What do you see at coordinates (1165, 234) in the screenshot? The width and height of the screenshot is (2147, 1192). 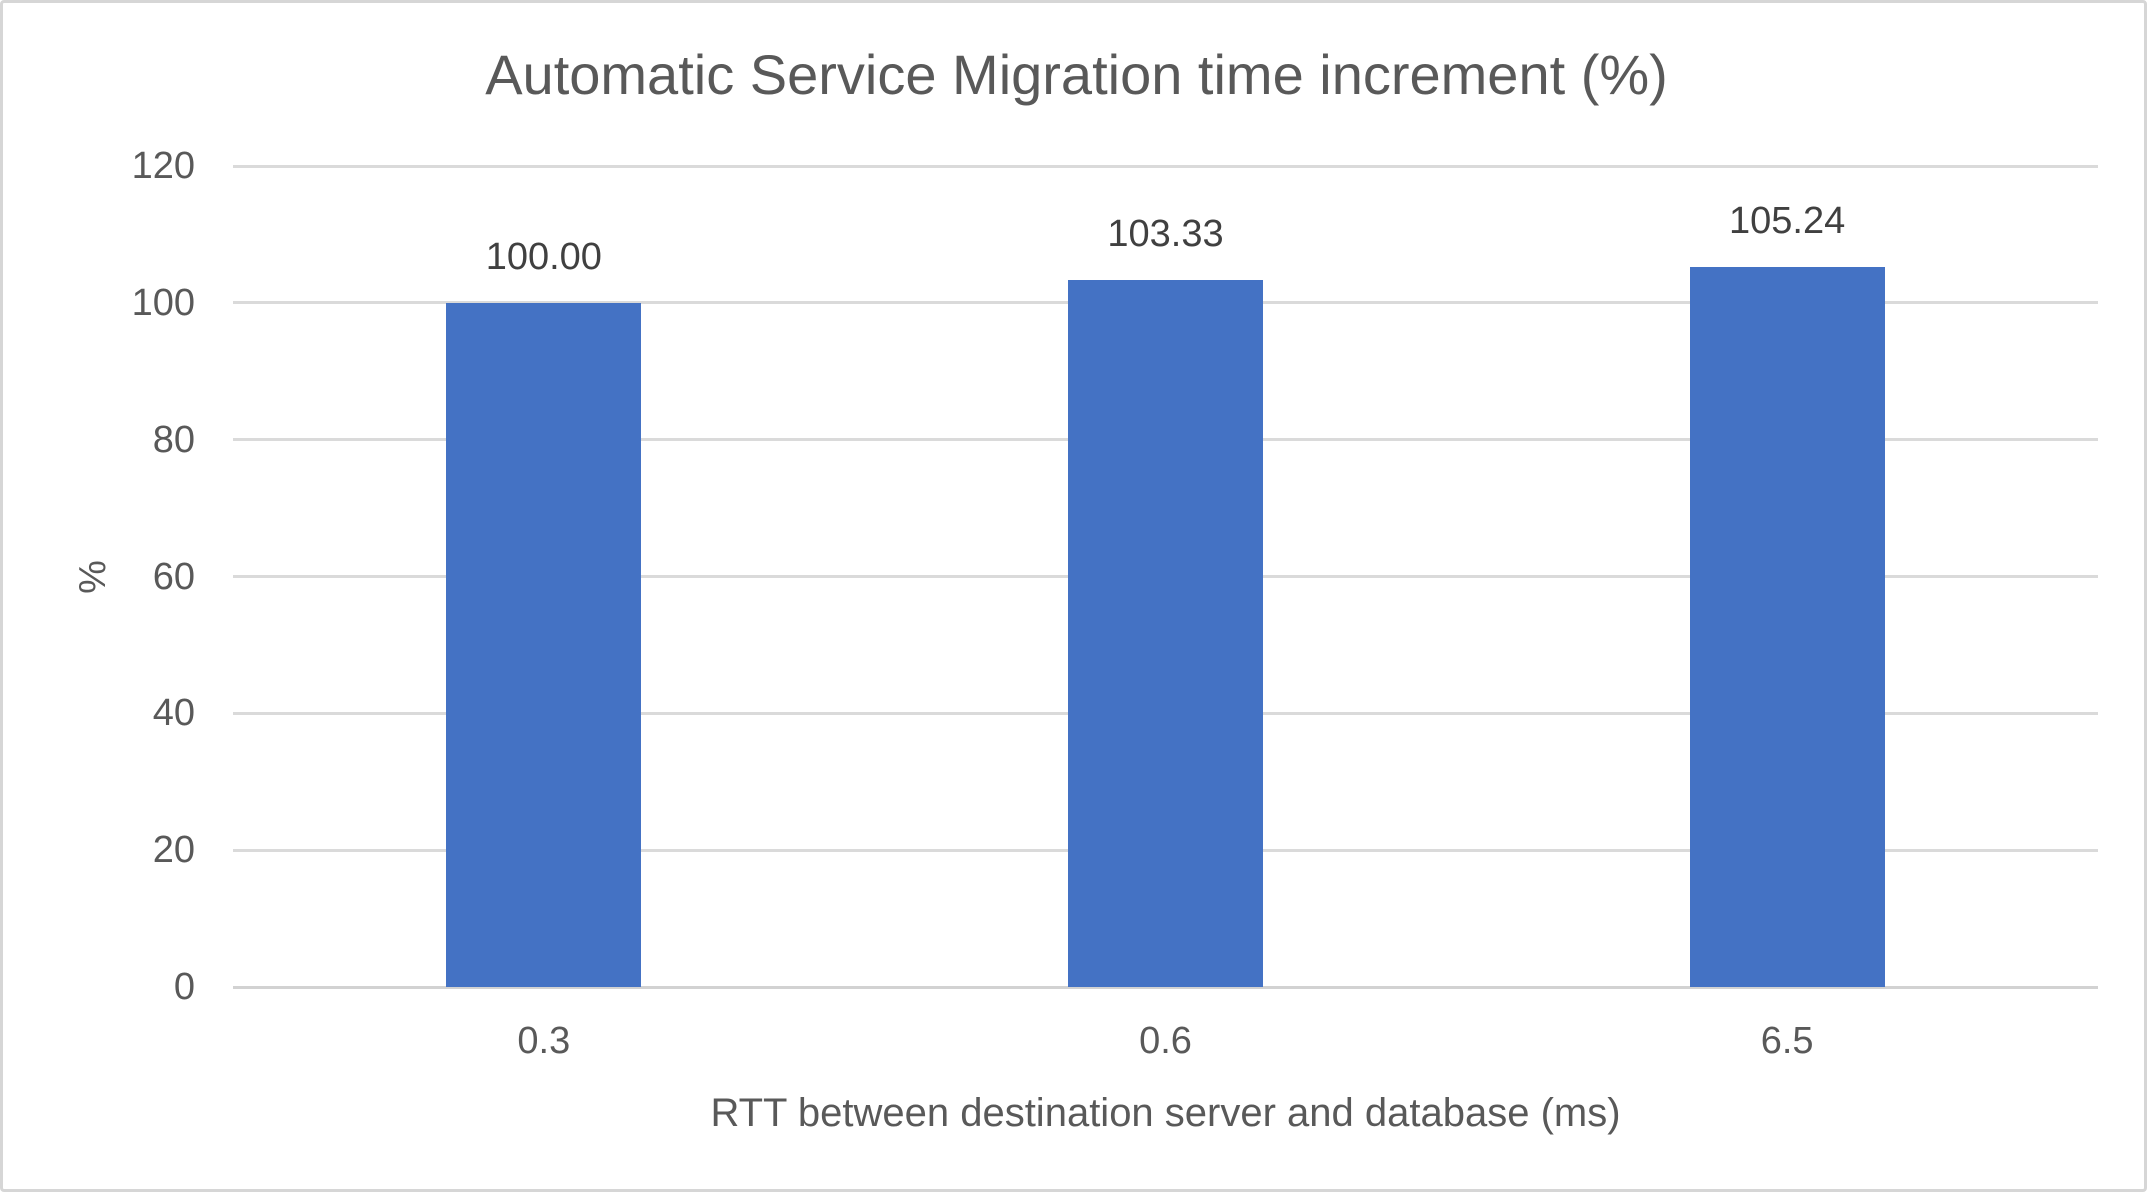 I see `bar-value-label: 103.33` at bounding box center [1165, 234].